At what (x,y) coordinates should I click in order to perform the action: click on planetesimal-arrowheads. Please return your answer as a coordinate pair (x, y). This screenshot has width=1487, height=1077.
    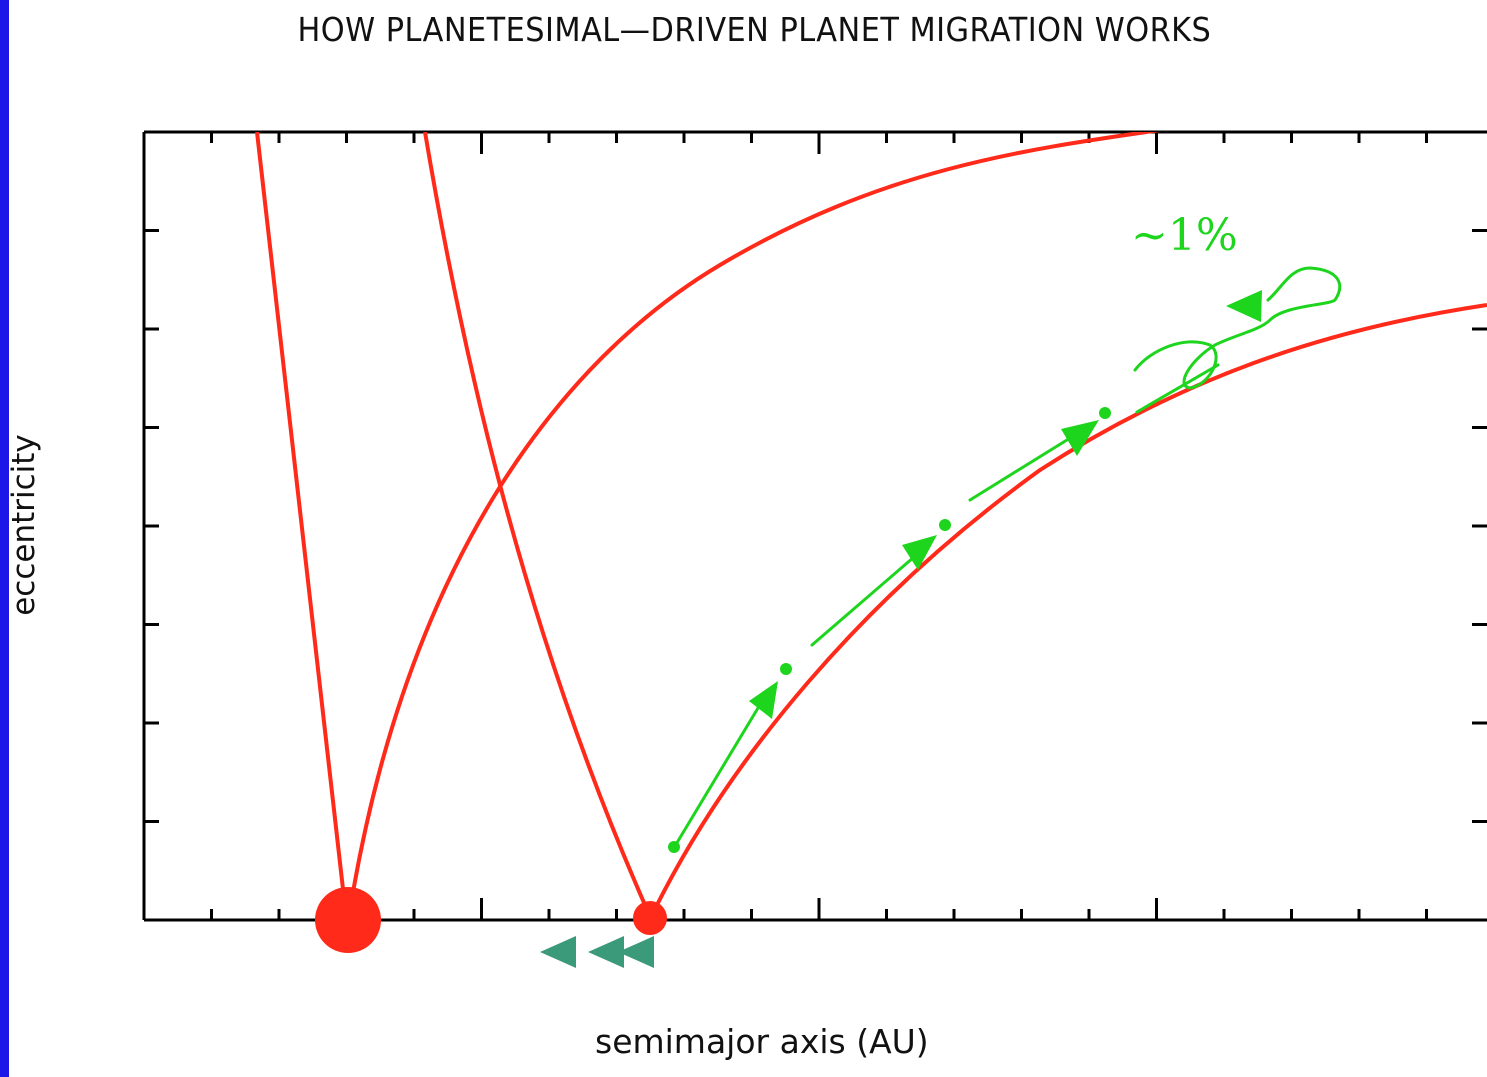
    Looking at the image, I should click on (1005, 504).